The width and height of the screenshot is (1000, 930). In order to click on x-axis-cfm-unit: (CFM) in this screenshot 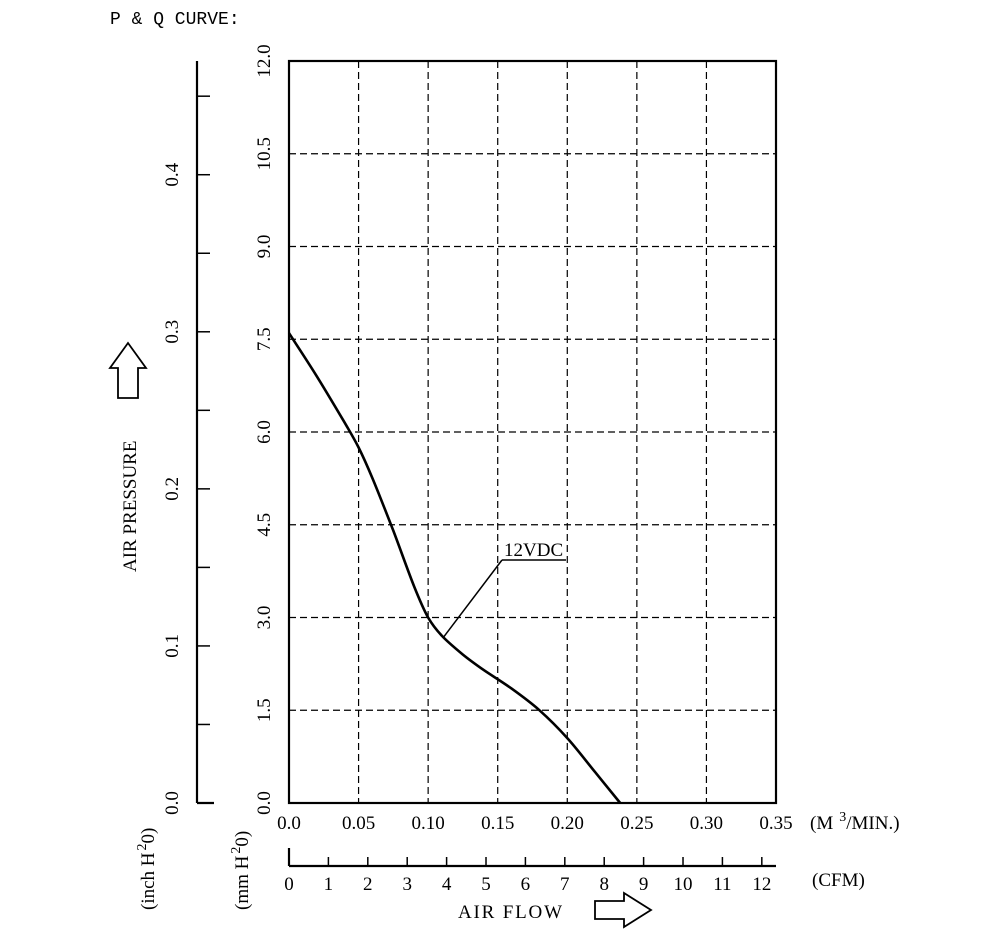, I will do `click(838, 880)`.